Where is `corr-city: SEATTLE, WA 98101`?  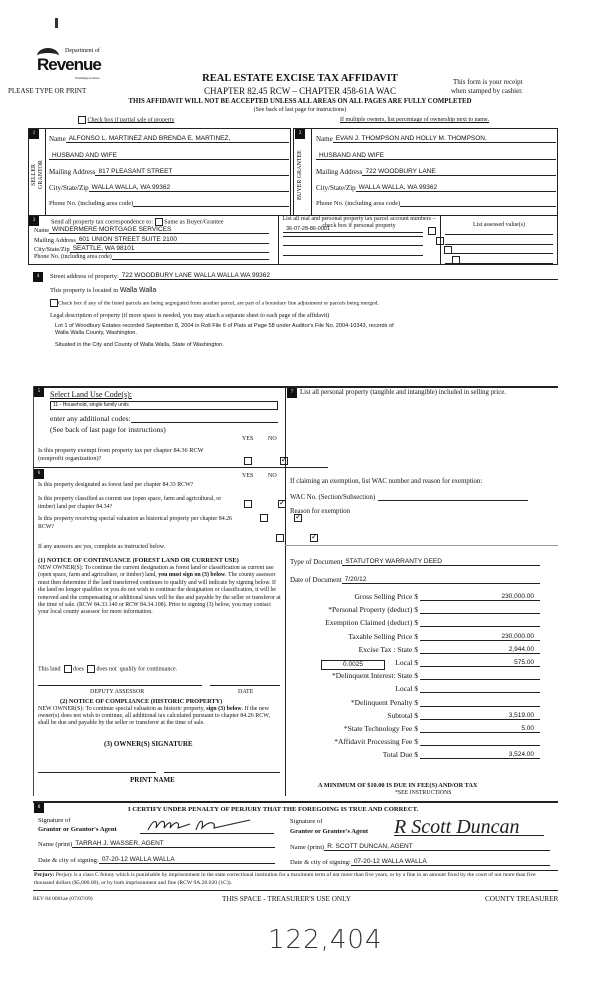
corr-city: SEATTLE, WA 98101 is located at coordinates (169, 249).